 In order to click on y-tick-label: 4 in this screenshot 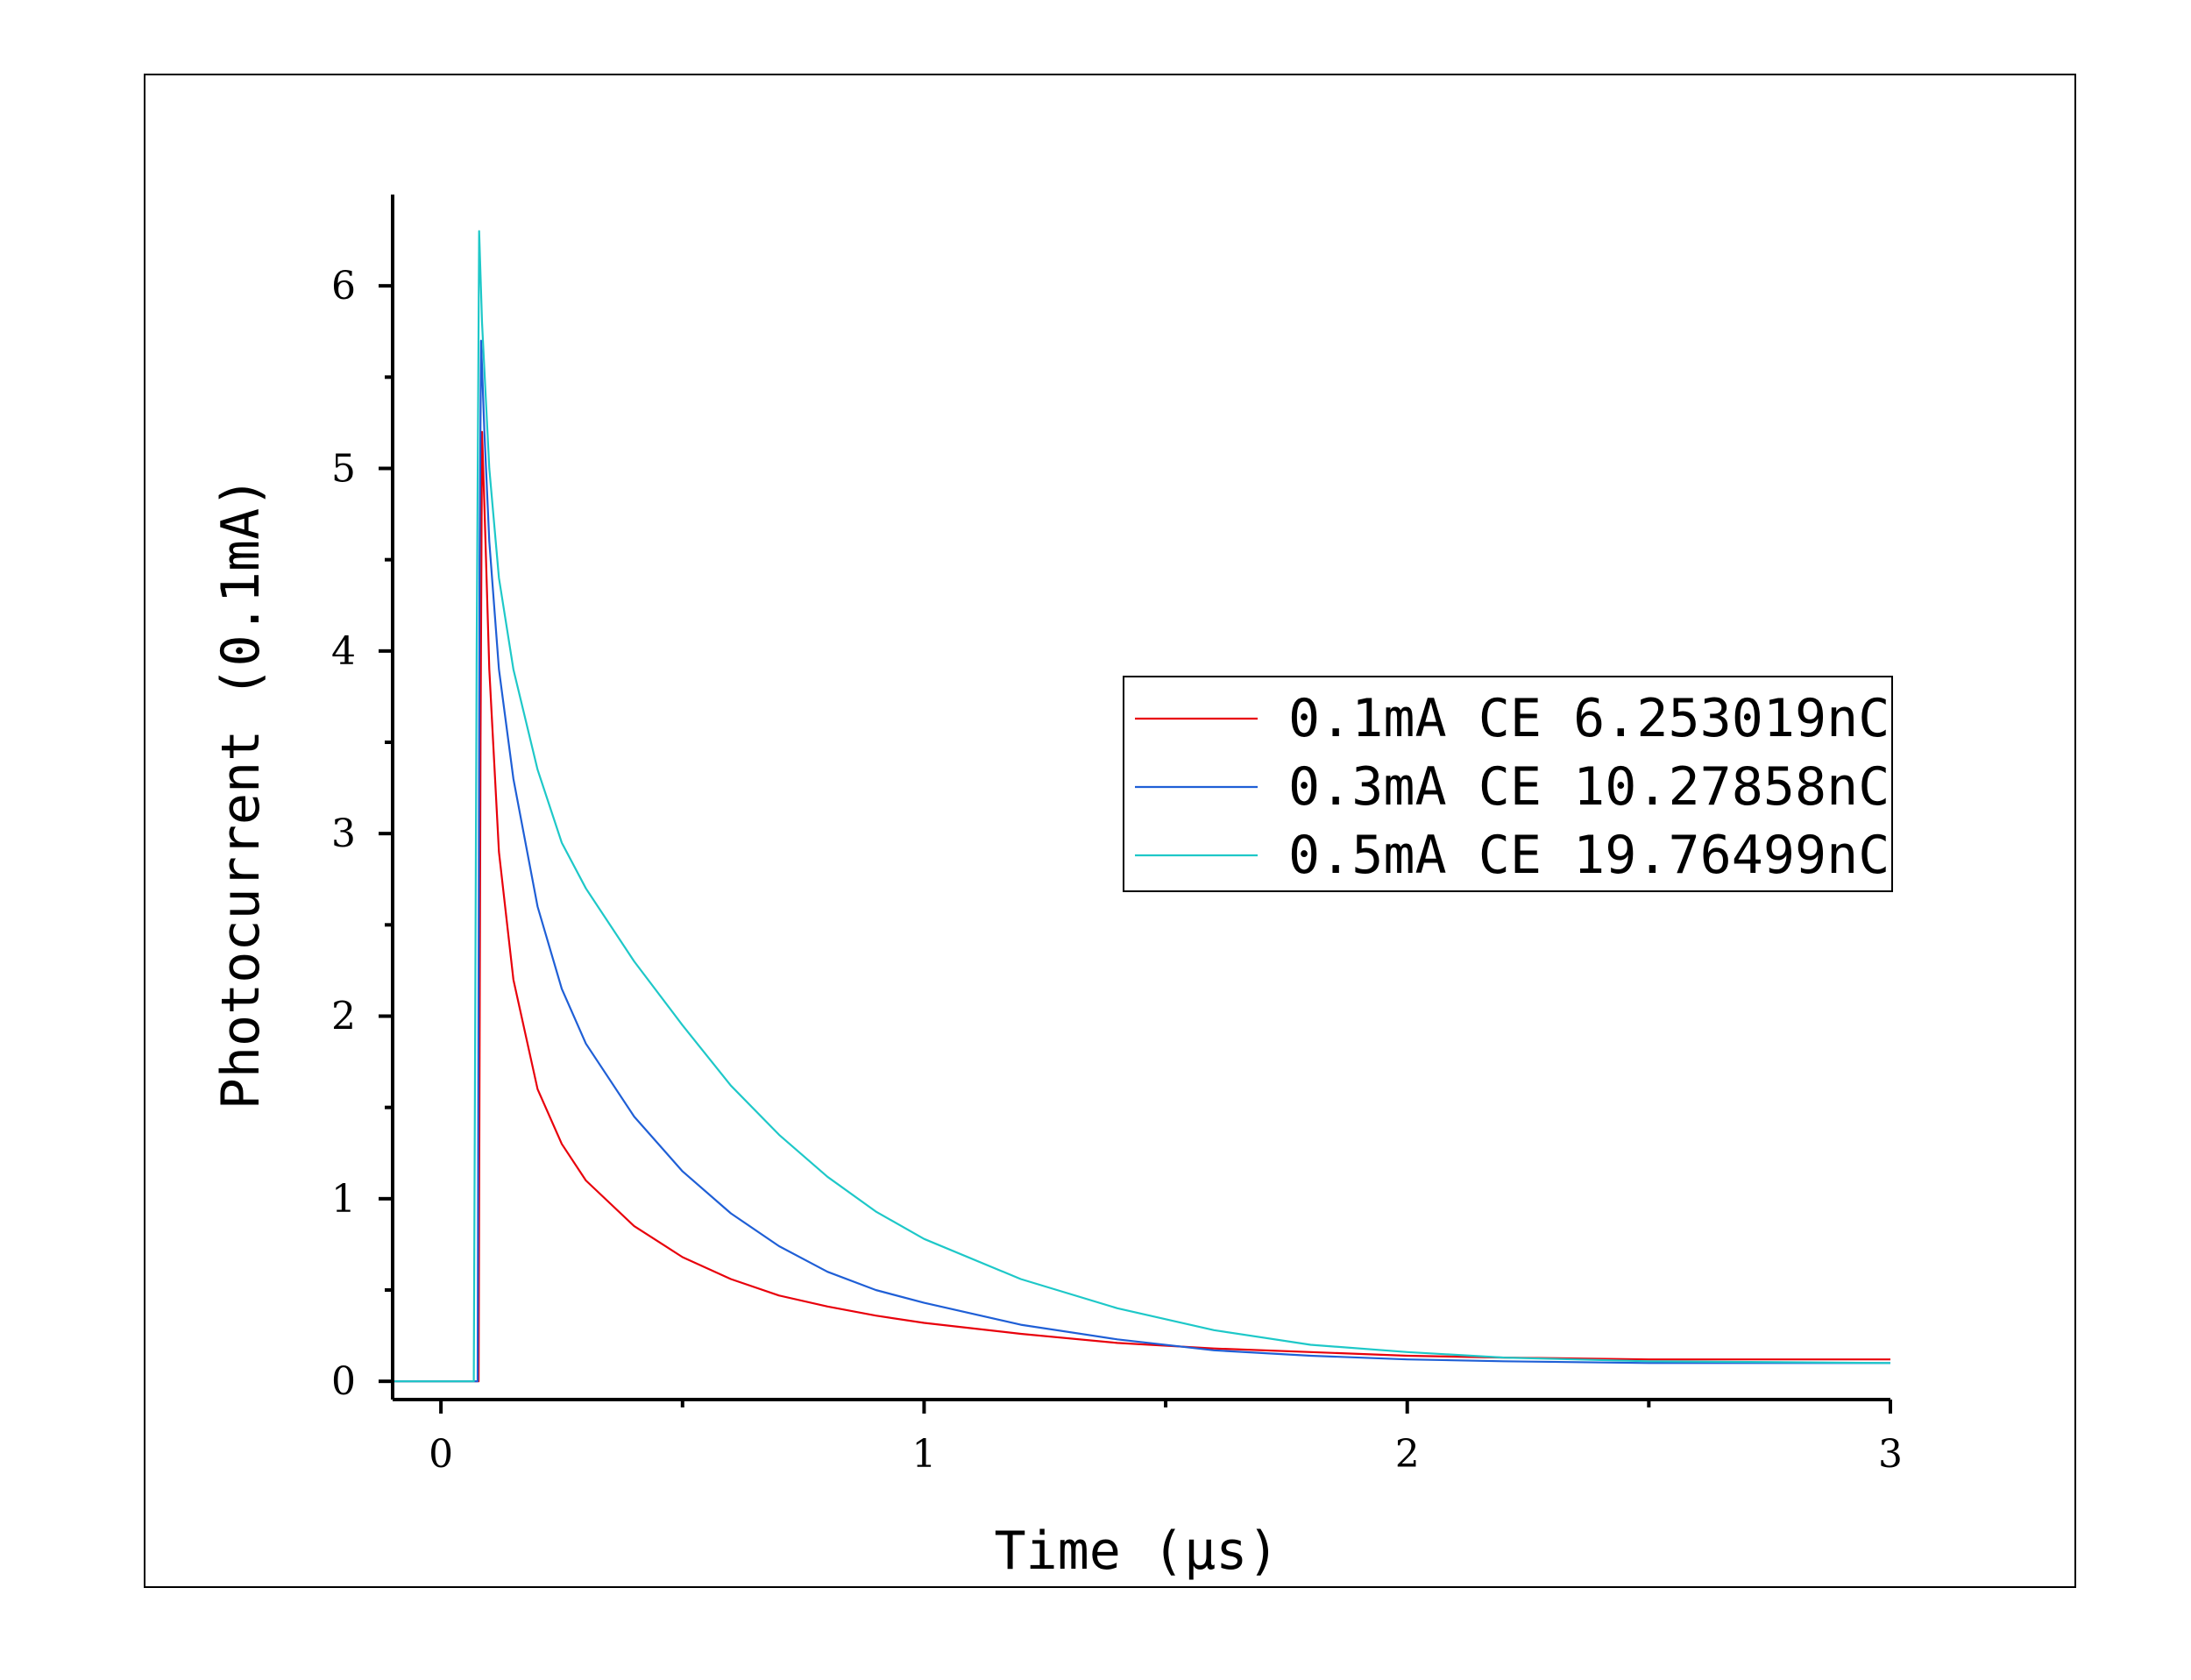, I will do `click(343, 651)`.